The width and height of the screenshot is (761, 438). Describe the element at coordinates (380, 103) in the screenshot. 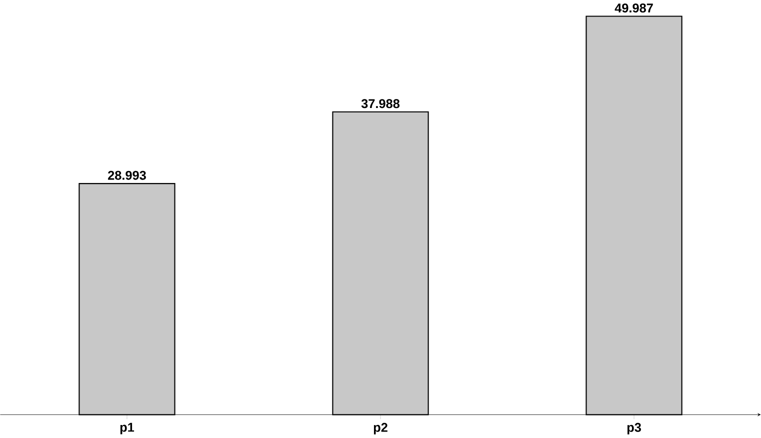

I see `data-label: 37.988` at that location.